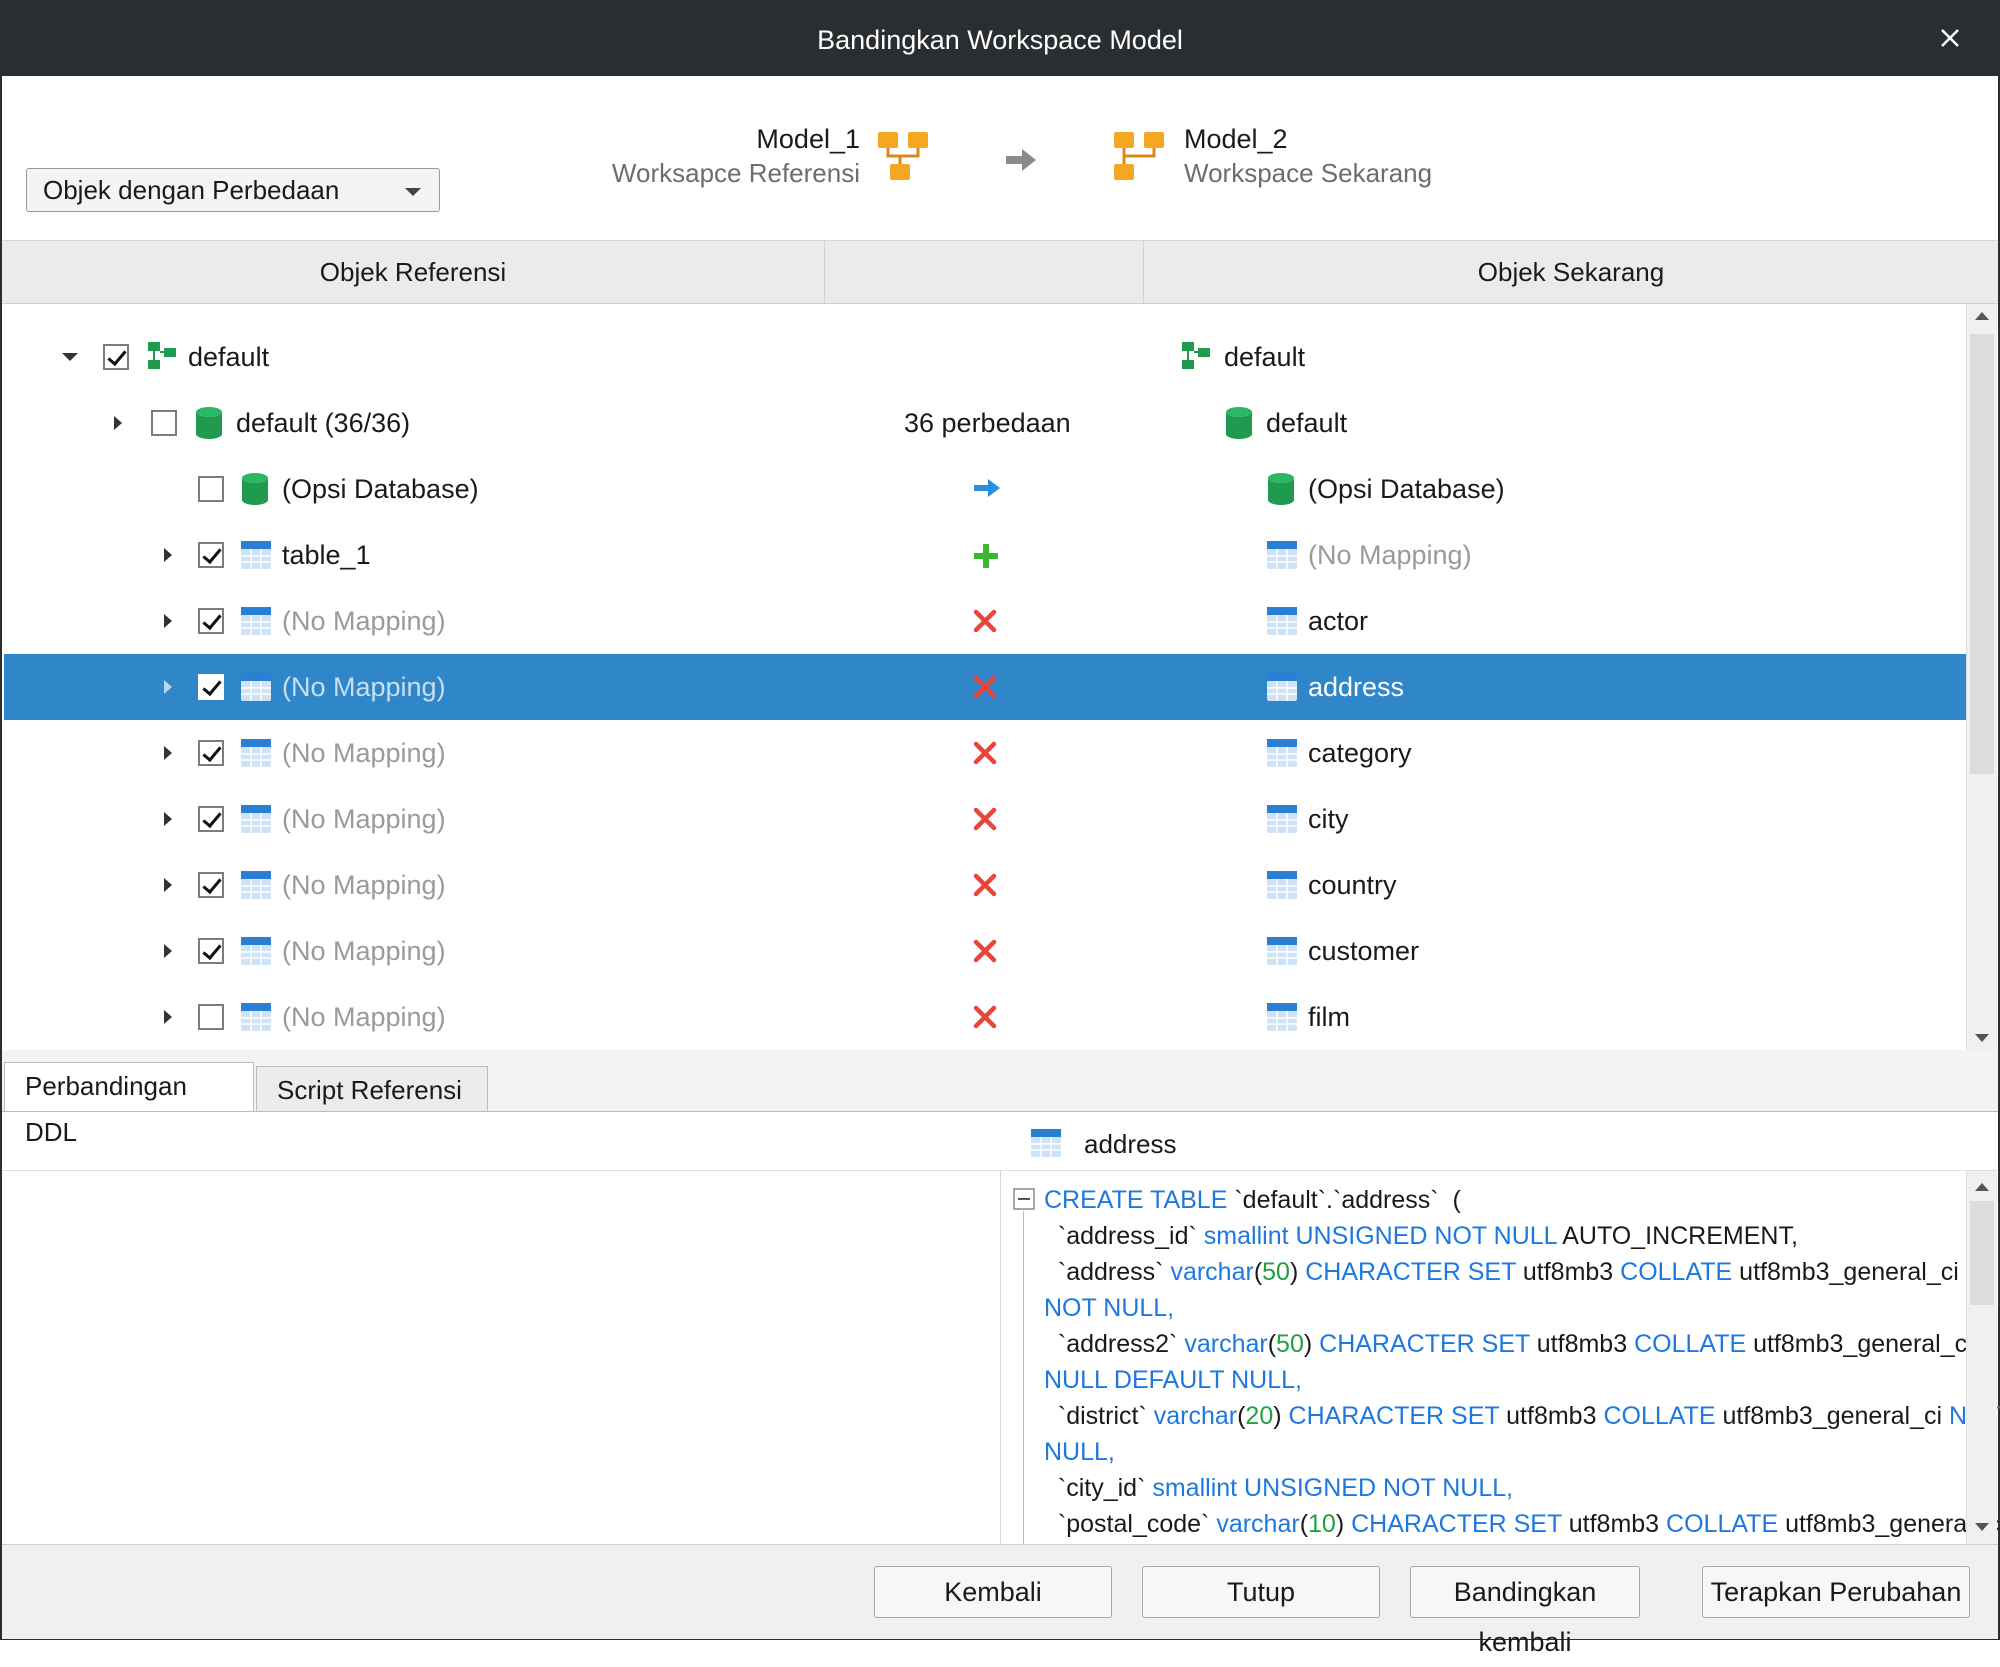 The image size is (2000, 1667). I want to click on tab-ddl-comparison: Perbandingan DDL, so click(129, 1104).